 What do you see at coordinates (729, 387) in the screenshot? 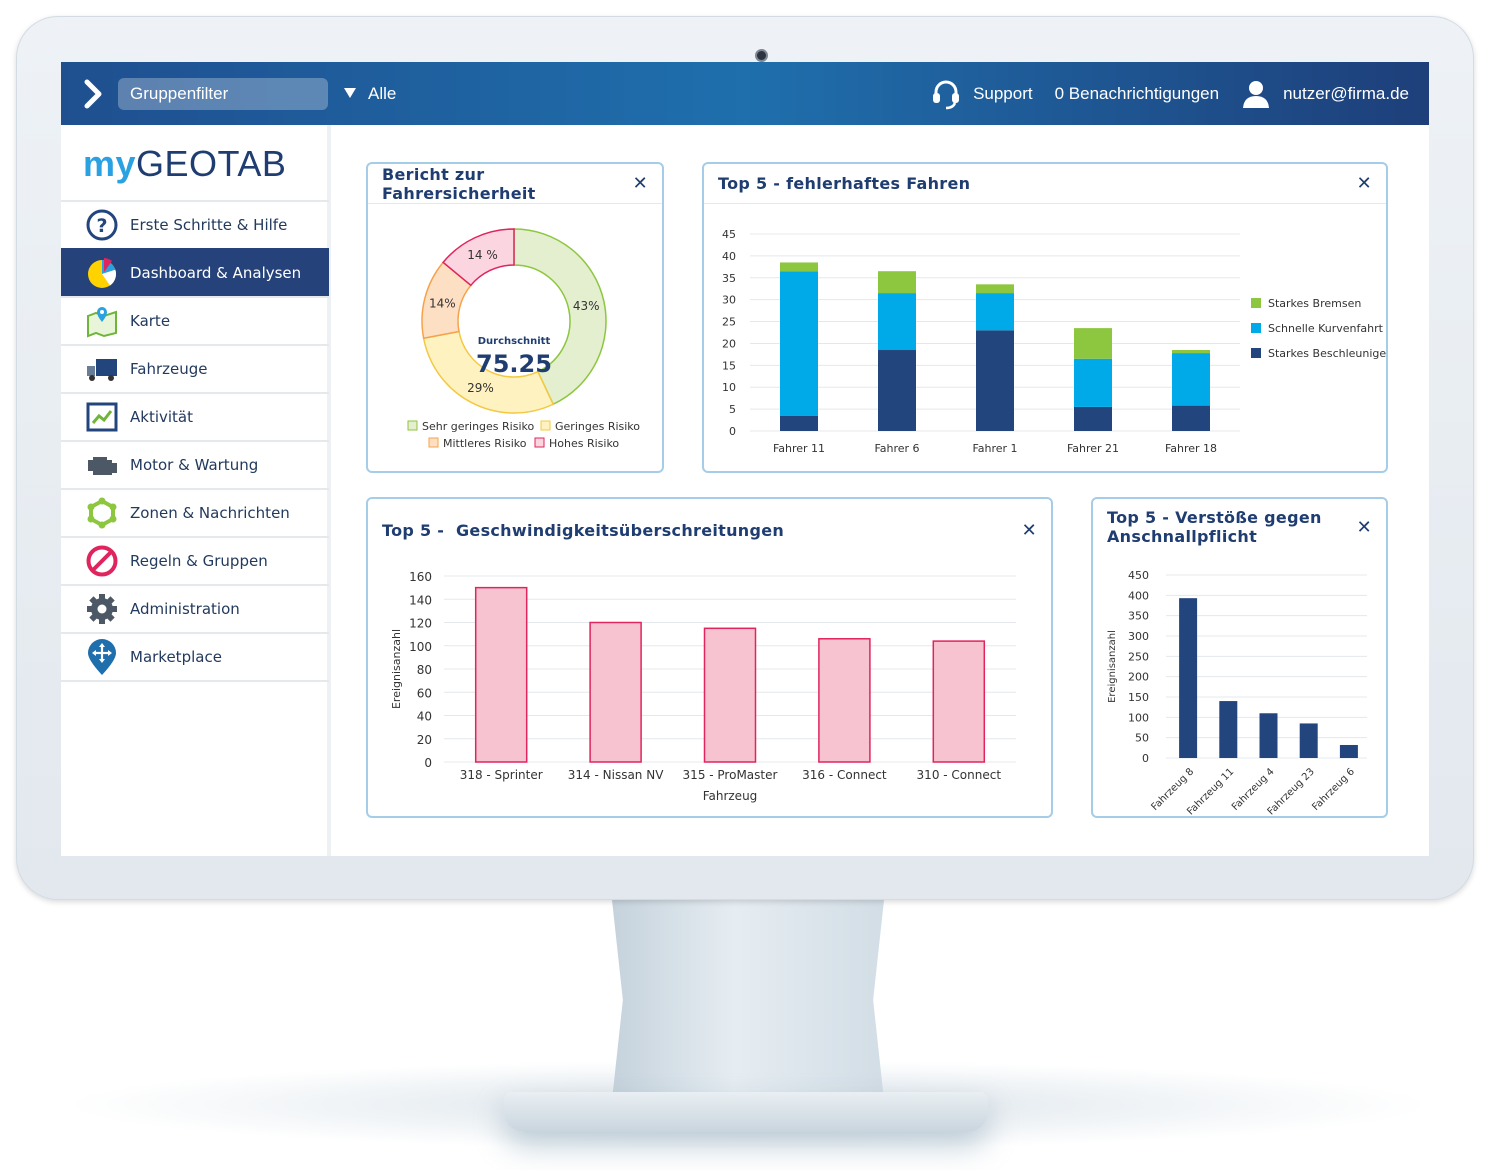
I see `y-tick-label: 10` at bounding box center [729, 387].